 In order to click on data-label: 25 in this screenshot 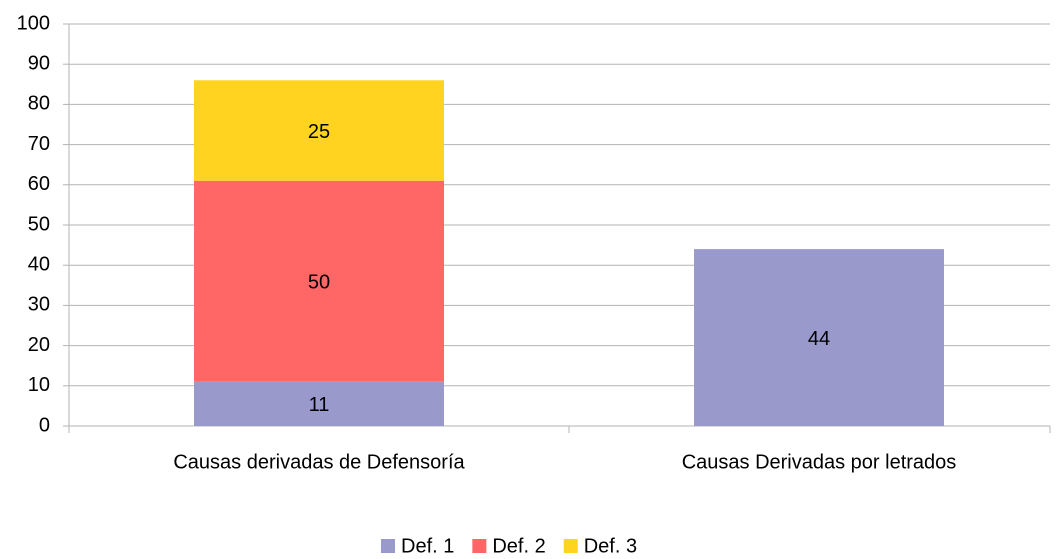, I will do `click(319, 132)`.